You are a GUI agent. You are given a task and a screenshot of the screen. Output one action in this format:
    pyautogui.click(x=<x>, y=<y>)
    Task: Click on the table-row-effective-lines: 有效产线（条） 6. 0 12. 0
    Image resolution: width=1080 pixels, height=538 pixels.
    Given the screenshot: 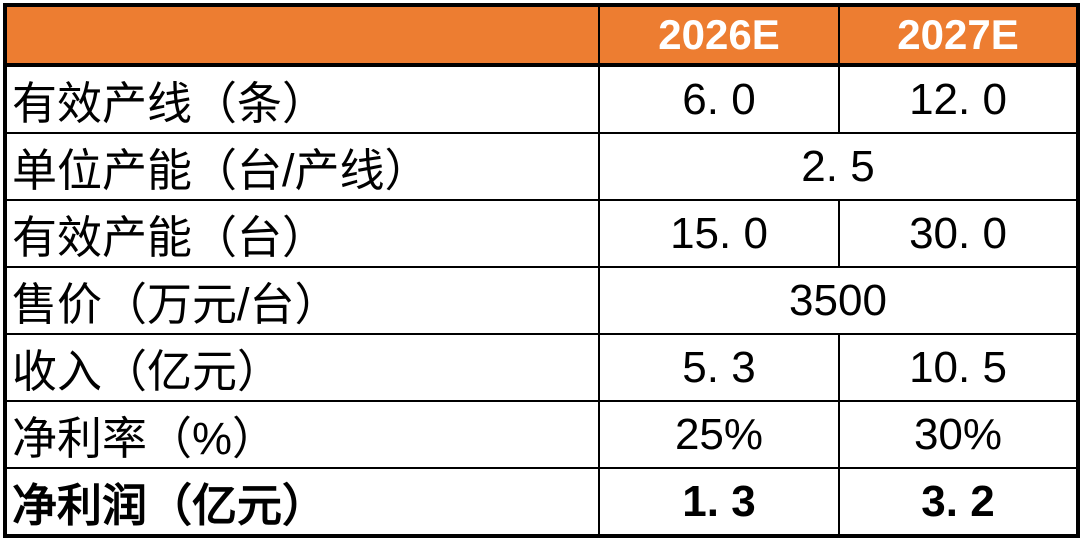 What is the action you would take?
    pyautogui.click(x=541, y=99)
    